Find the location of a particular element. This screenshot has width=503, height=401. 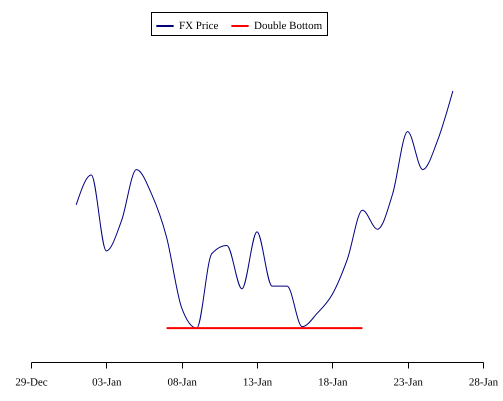

x-tick-label: 13-Jan is located at coordinates (257, 382).